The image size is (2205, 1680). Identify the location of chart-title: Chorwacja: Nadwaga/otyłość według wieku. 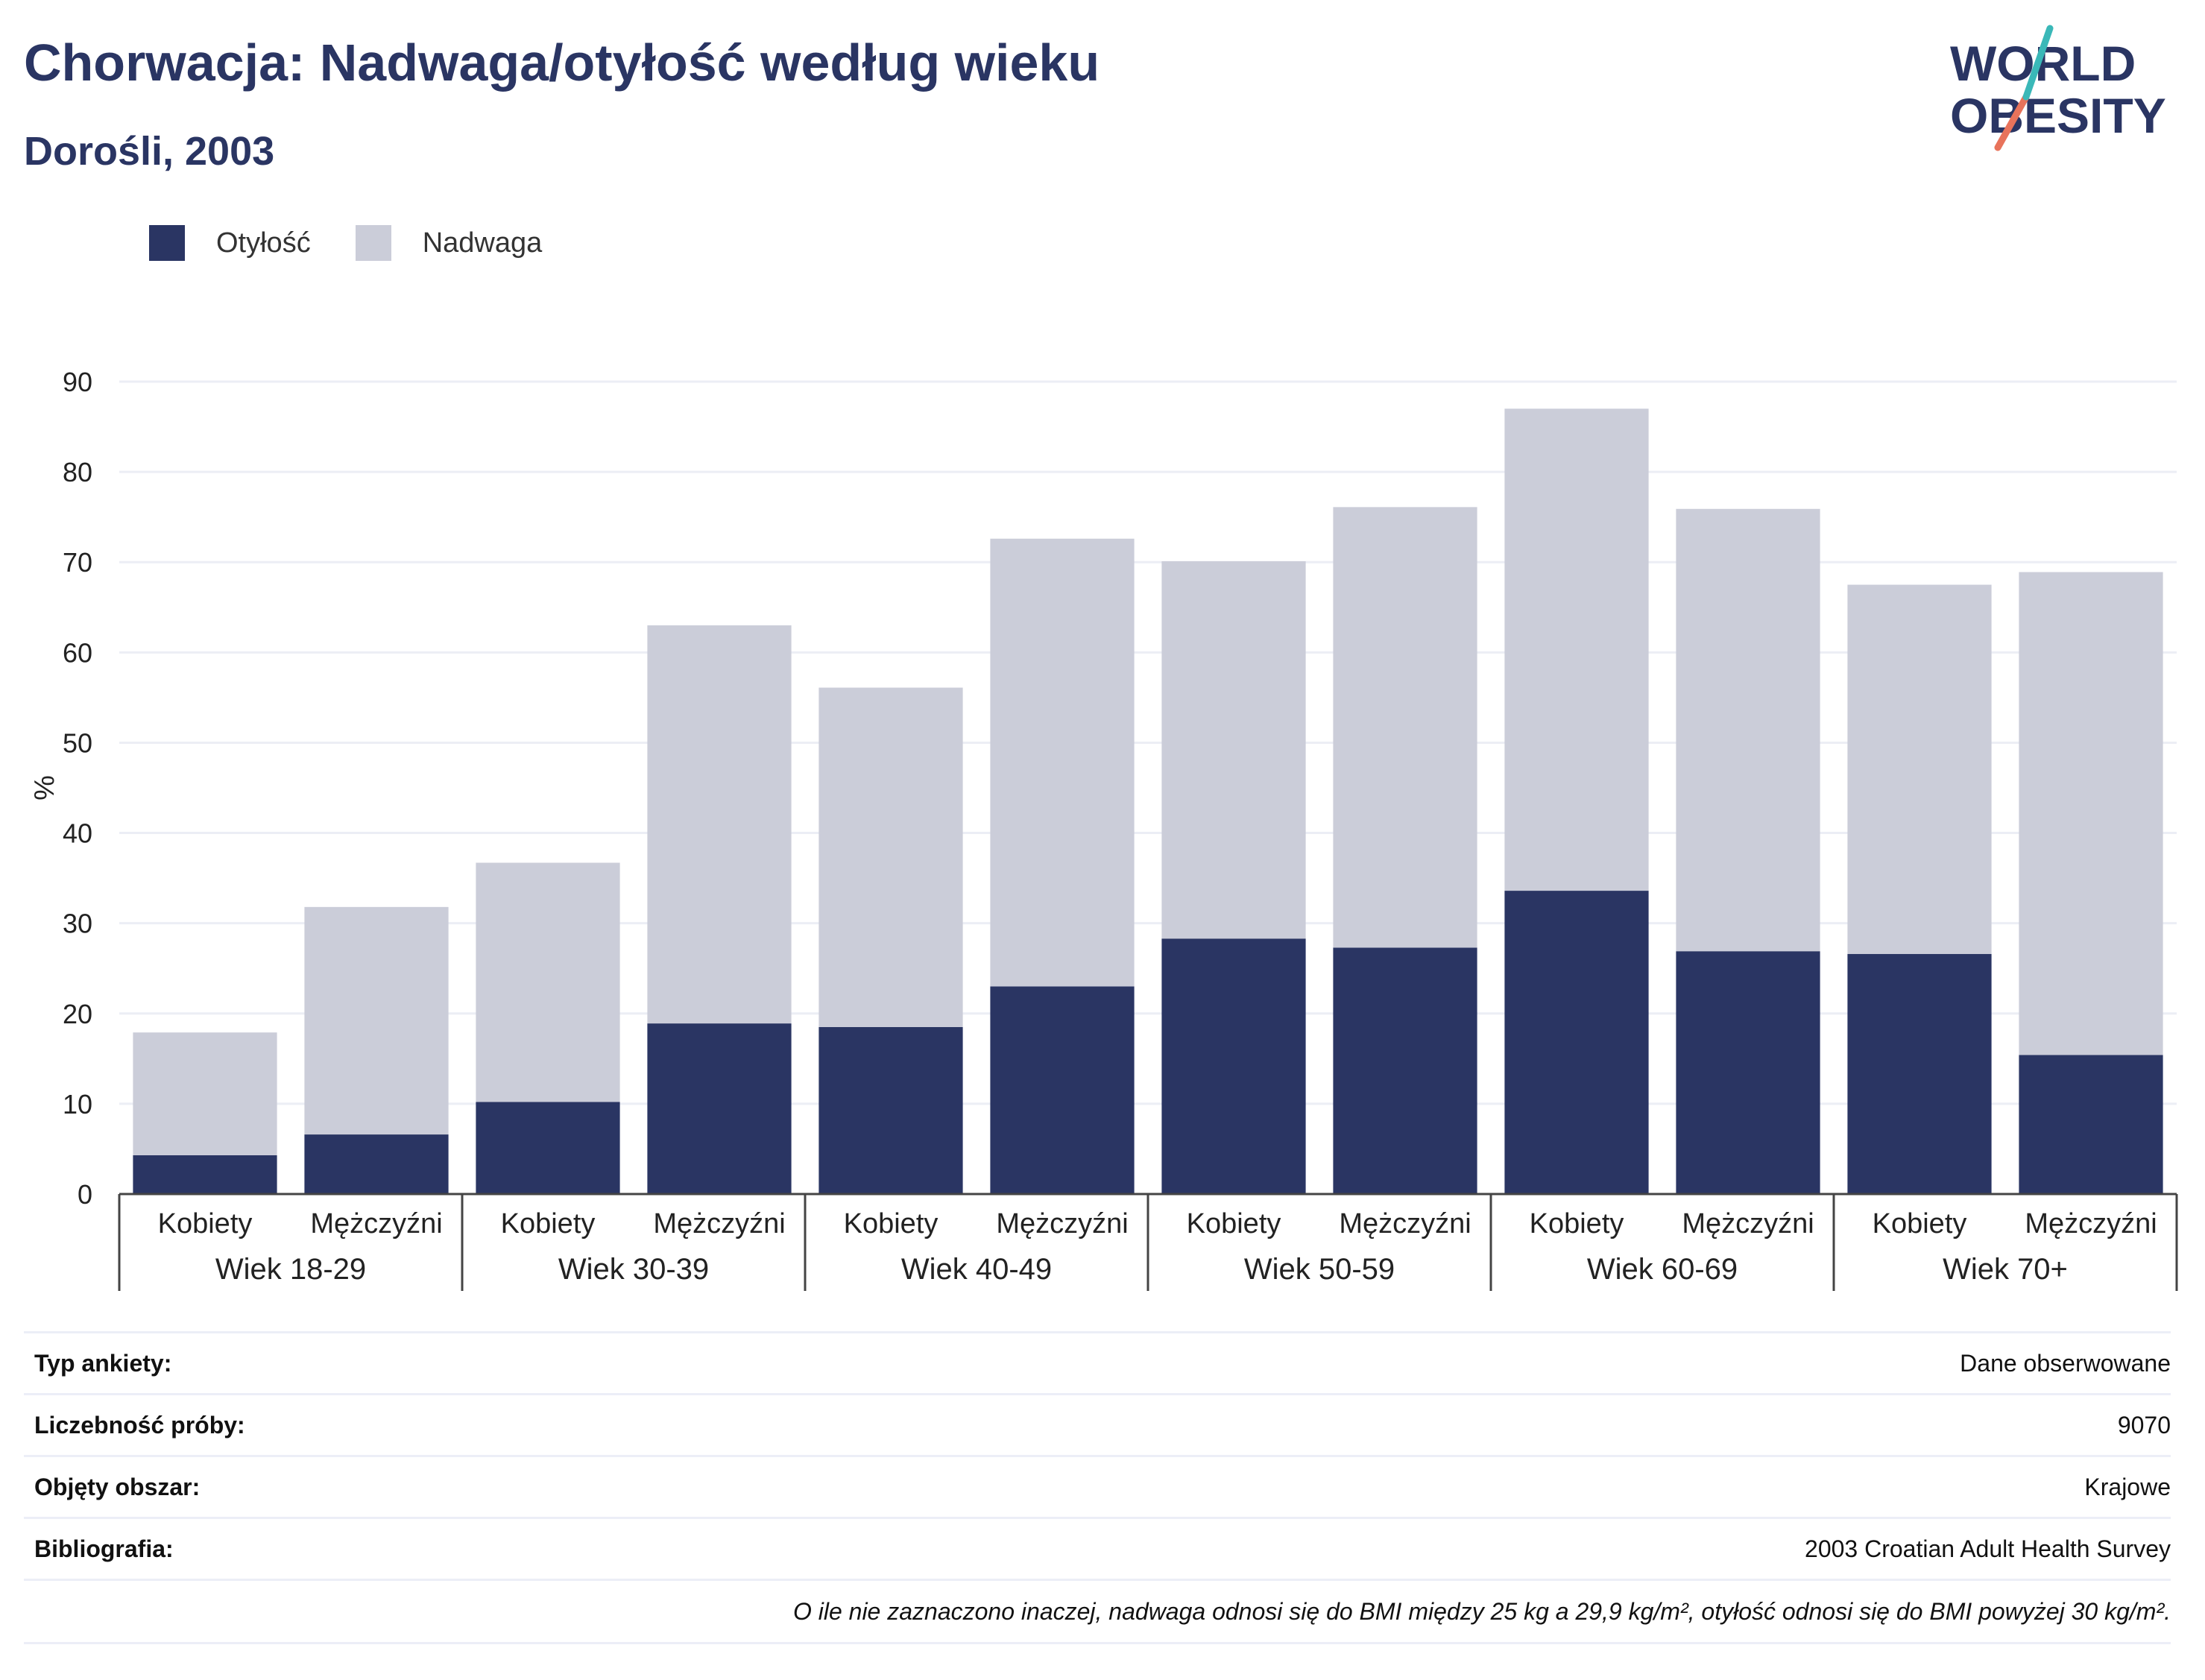
(562, 63).